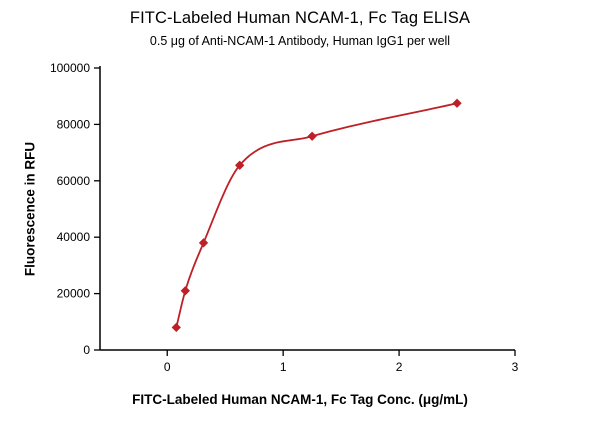  Describe the element at coordinates (300, 18) in the screenshot. I see `chart-title: FITC-Labeled Human NCAM-1, Fc Tag ELISA` at that location.